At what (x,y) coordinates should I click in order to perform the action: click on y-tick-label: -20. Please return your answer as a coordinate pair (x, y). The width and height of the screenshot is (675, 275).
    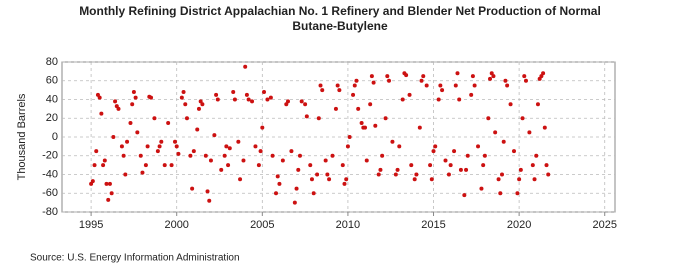
    Looking at the image, I should click on (50, 156).